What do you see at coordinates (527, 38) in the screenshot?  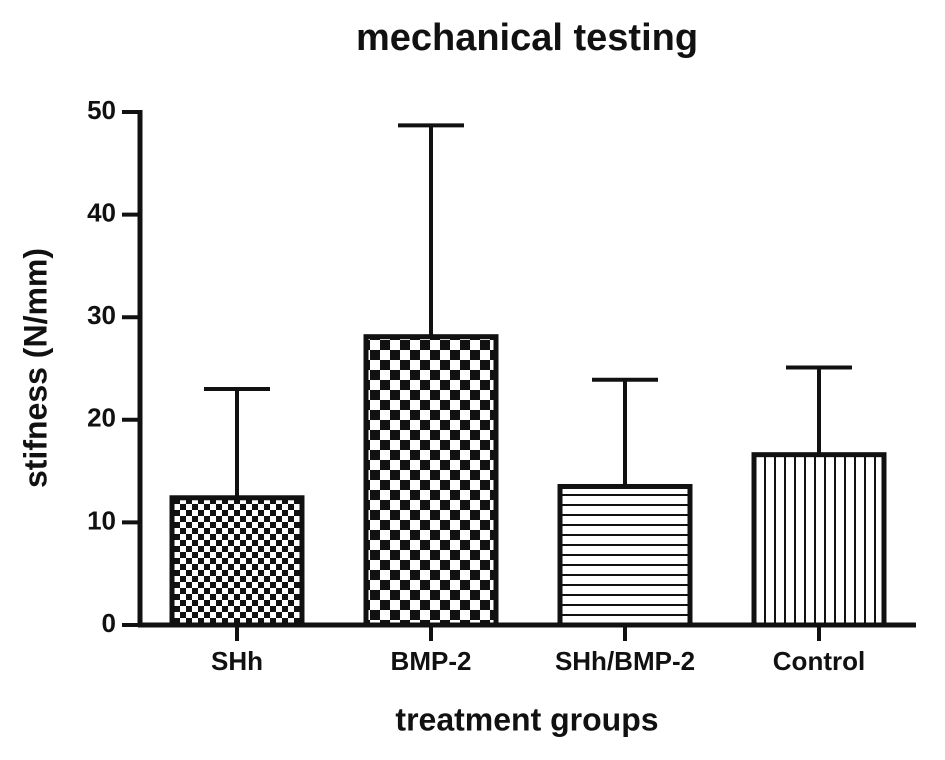 I see `chart-title: mechanical testing` at bounding box center [527, 38].